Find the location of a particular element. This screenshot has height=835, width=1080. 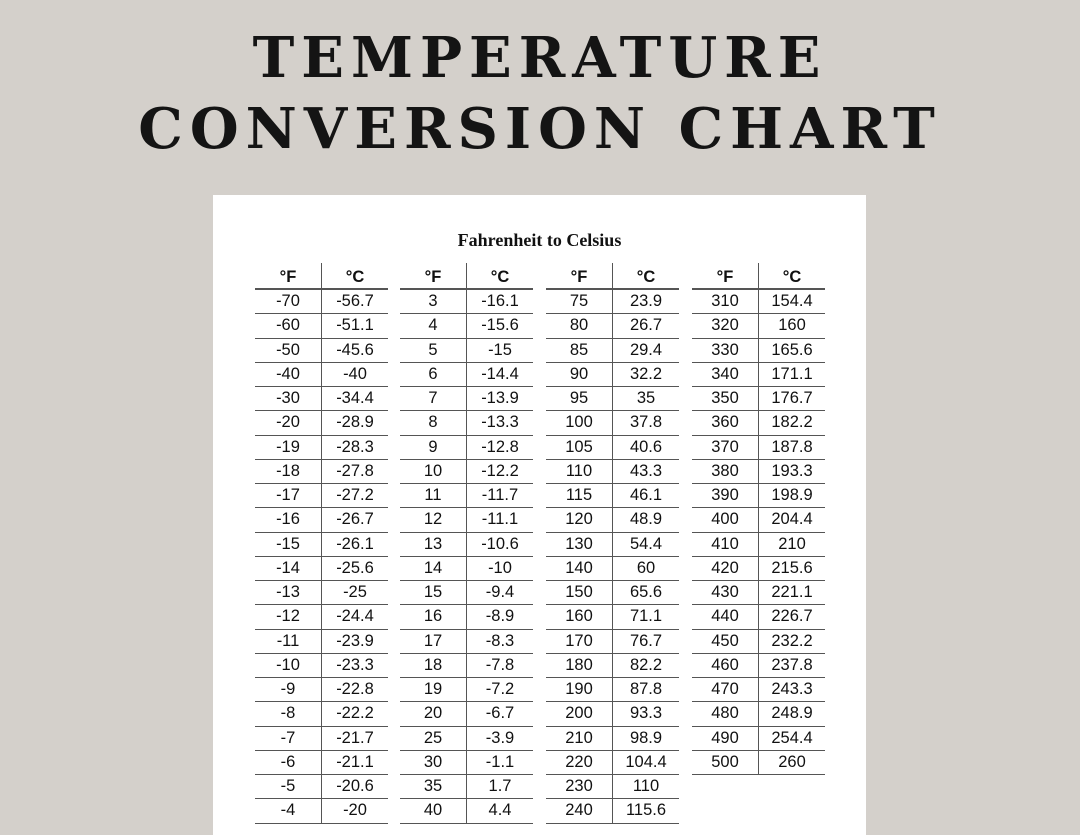

table-row: 500 260 is located at coordinates (758, 762).